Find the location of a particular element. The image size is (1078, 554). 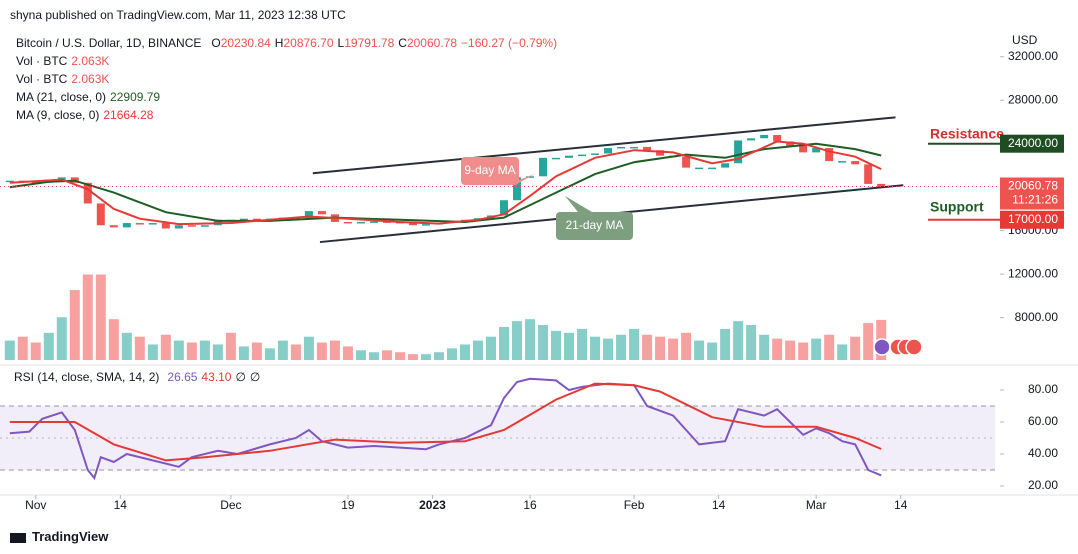

x-tick-label: Feb is located at coordinates (634, 505).